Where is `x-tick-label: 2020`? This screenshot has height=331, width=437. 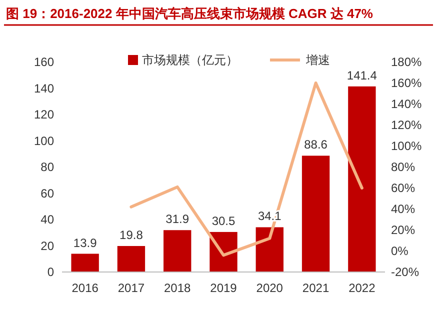 x-tick-label: 2020 is located at coordinates (270, 288).